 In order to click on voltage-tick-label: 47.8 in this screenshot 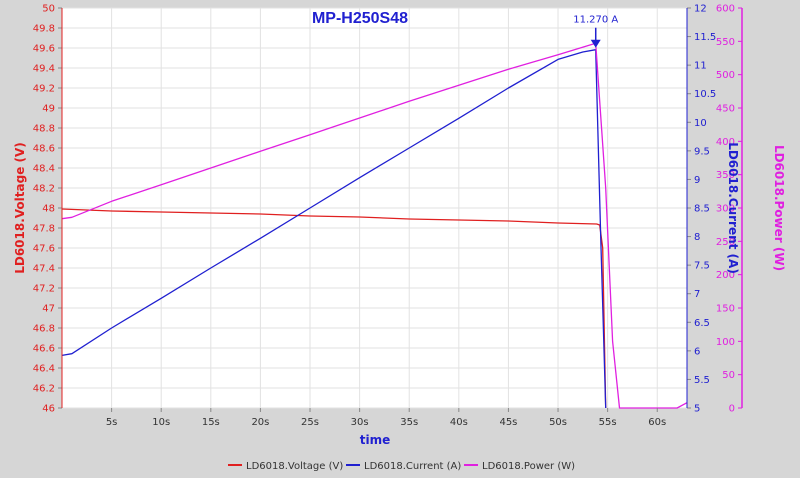, I will do `click(44, 229)`.